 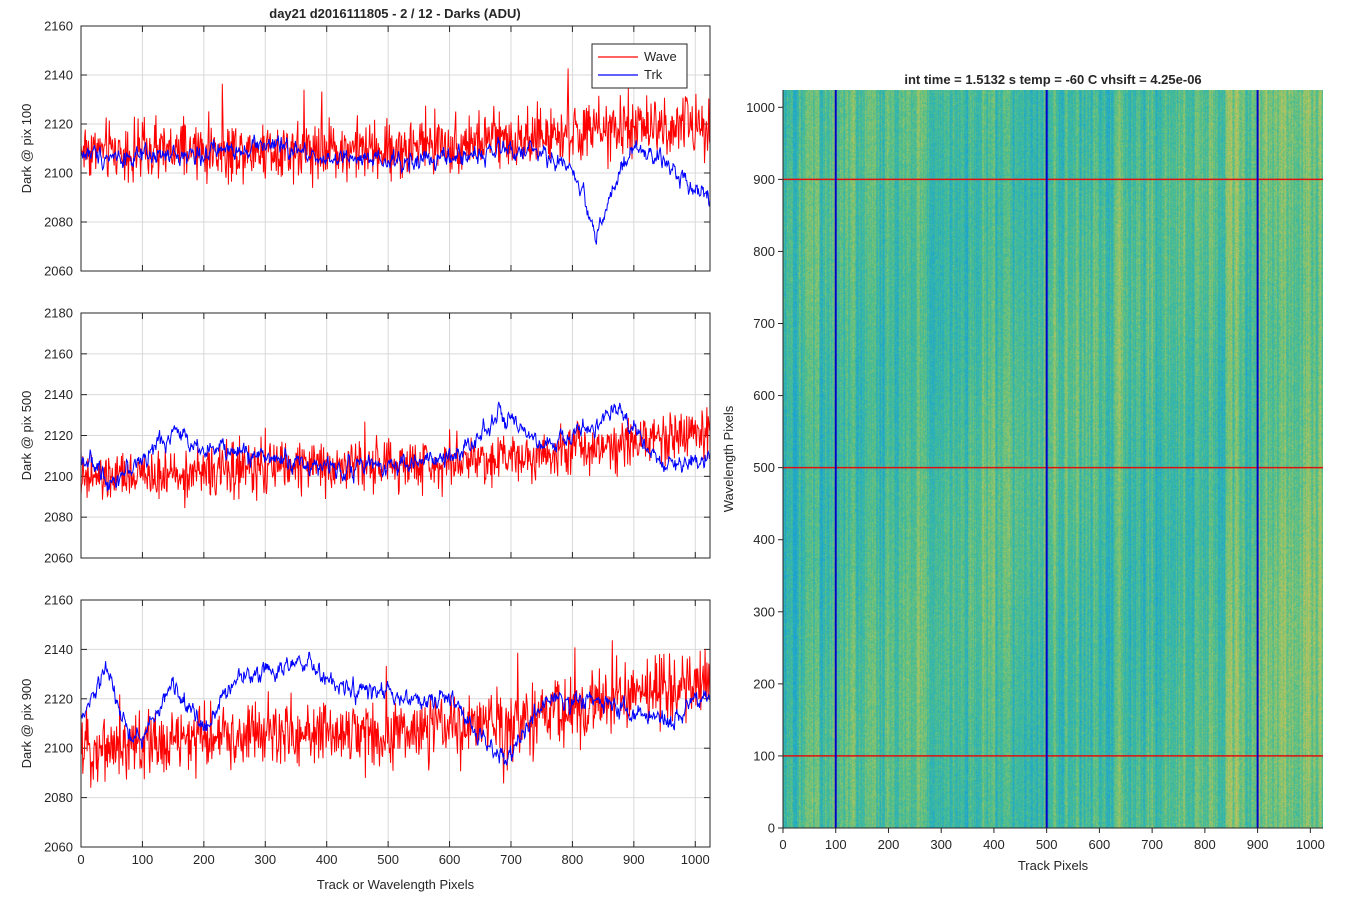 I want to click on y-tick-label: 400, so click(x=764, y=539).